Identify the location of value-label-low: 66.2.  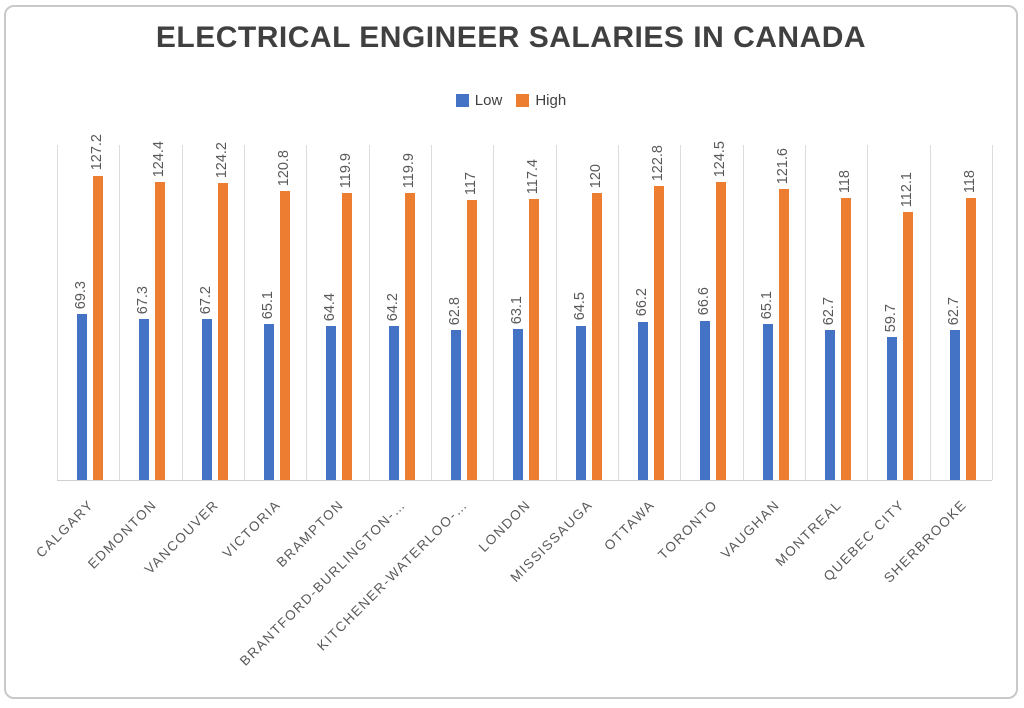
(642, 302).